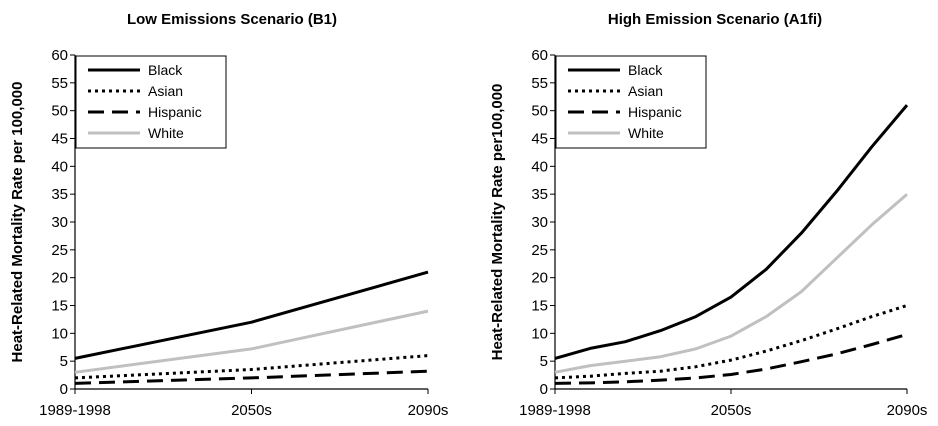 The height and width of the screenshot is (426, 938). What do you see at coordinates (17, 222) in the screenshot?
I see `y-axis-label: Heat-Related Mortality Rate per 100,000` at bounding box center [17, 222].